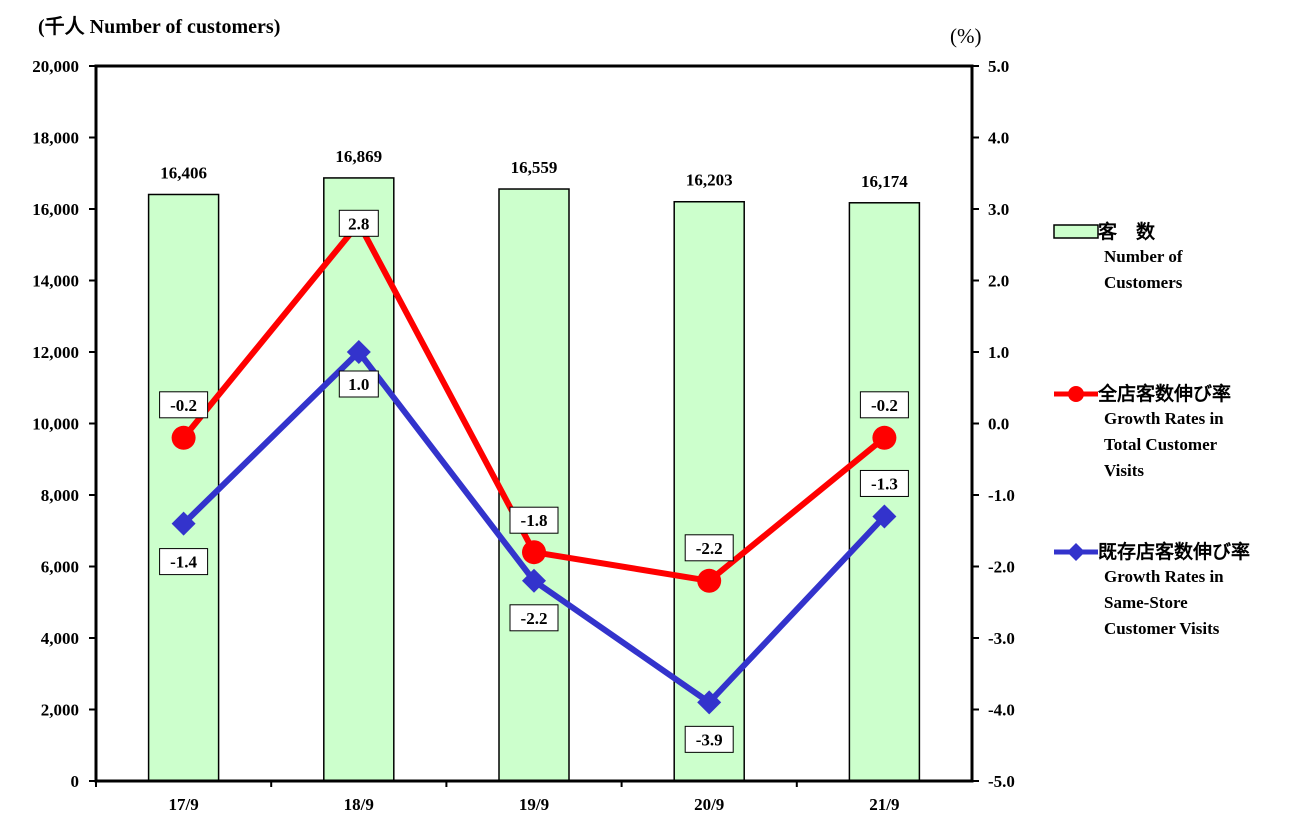 The image size is (1300, 819). Describe the element at coordinates (55, 424) in the screenshot. I see `left-tick-label: 10,000` at that location.